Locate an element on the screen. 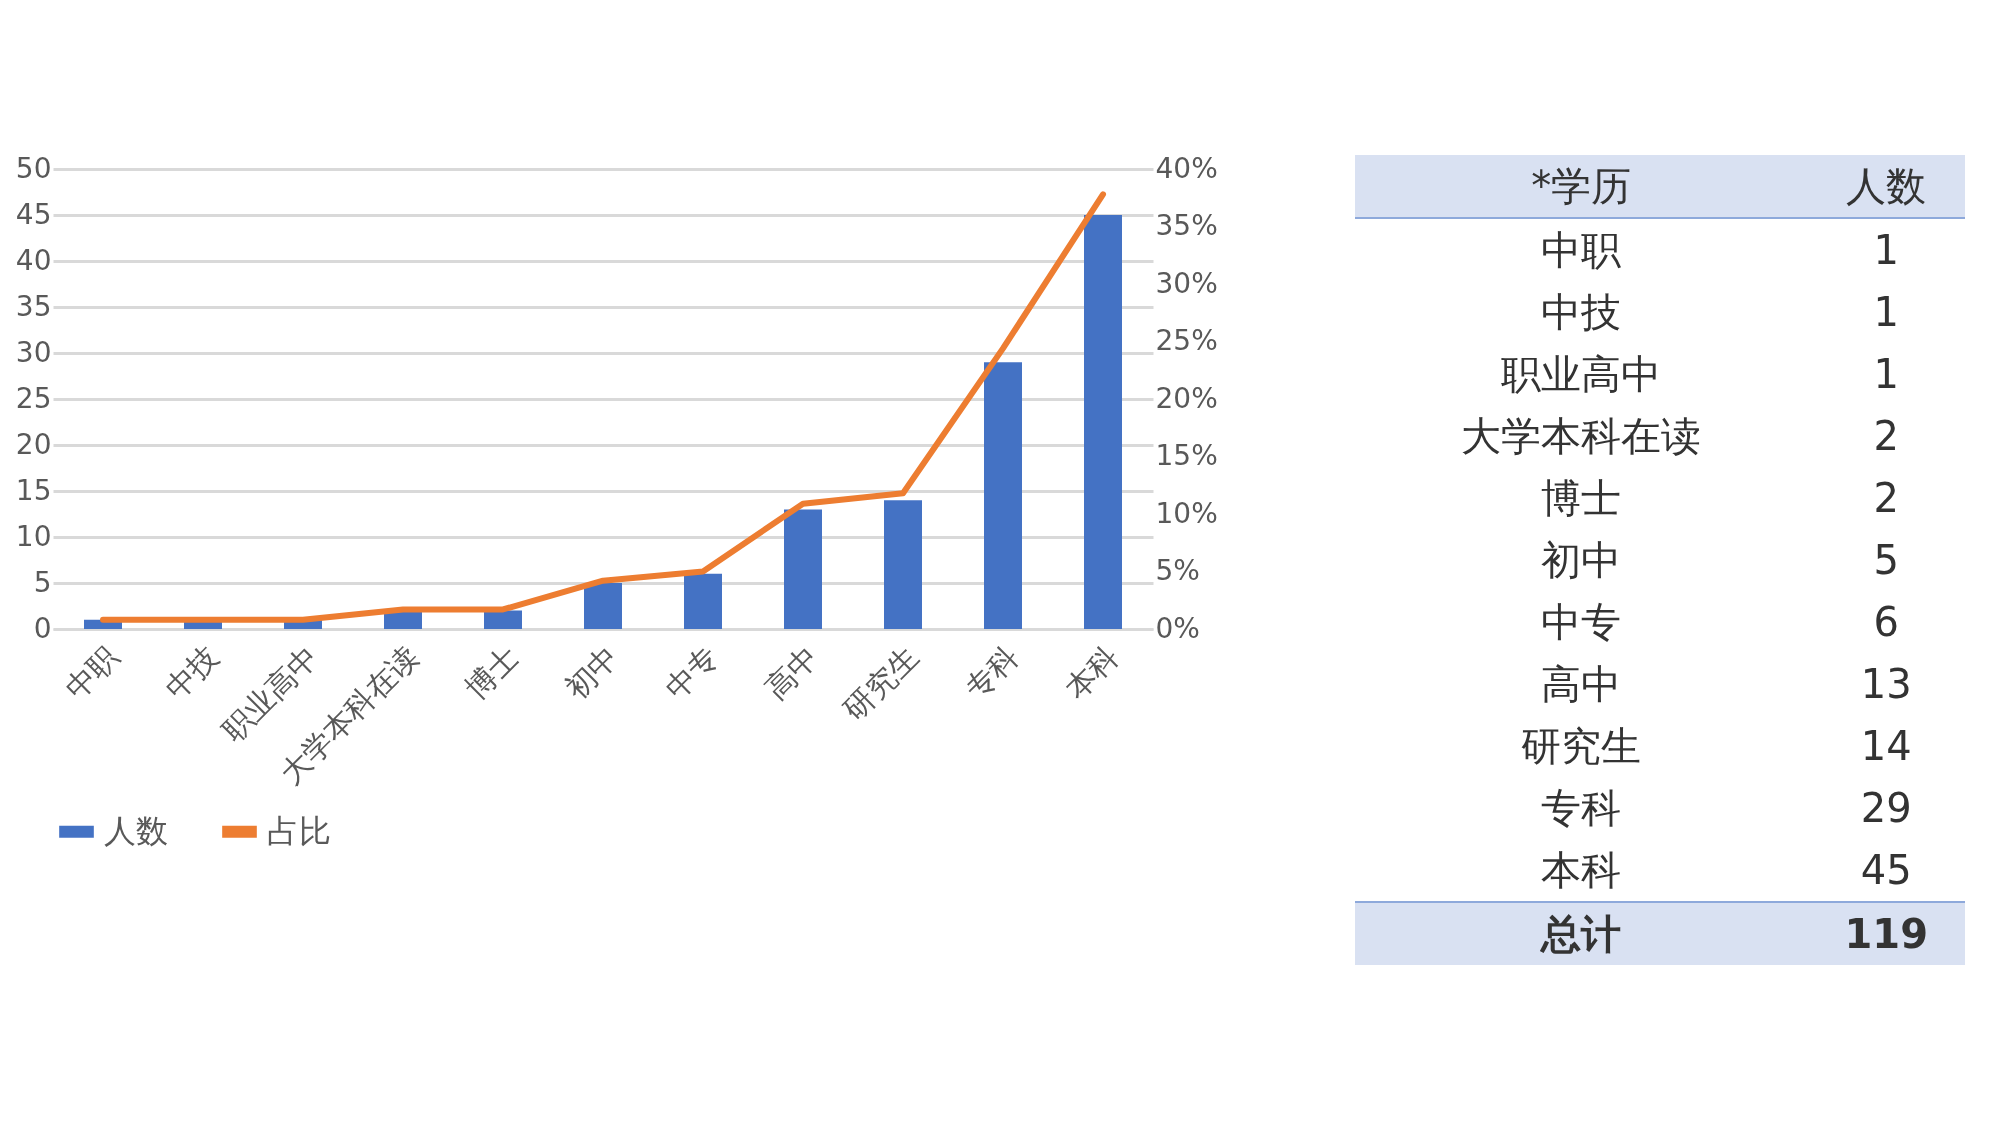 The image size is (2000, 1125). category-label: 中职 is located at coordinates (1581, 250).